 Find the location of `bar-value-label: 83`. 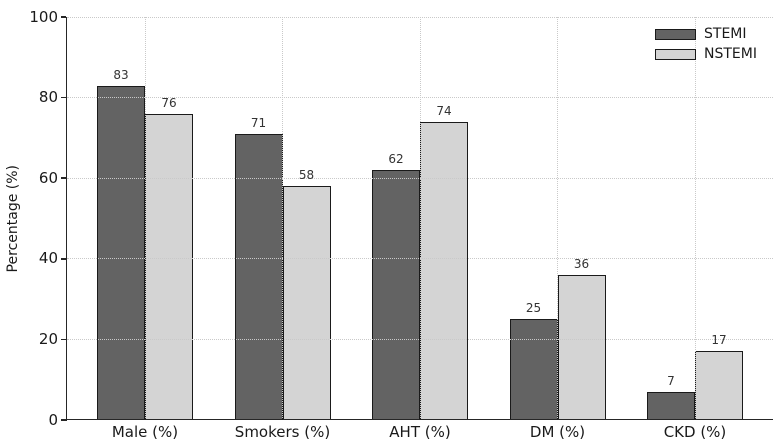

bar-value-label: 83 is located at coordinates (121, 74).